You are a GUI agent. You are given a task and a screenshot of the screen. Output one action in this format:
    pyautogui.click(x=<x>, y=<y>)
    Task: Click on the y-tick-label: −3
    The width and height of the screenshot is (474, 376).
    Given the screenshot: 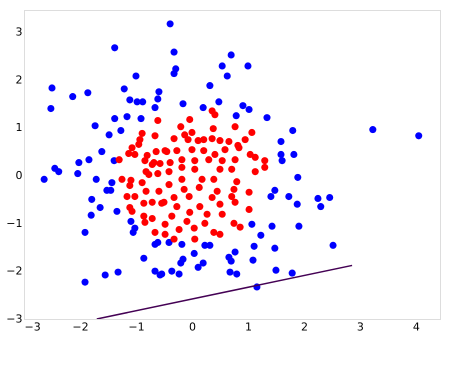 What is the action you would take?
    pyautogui.click(x=14, y=319)
    